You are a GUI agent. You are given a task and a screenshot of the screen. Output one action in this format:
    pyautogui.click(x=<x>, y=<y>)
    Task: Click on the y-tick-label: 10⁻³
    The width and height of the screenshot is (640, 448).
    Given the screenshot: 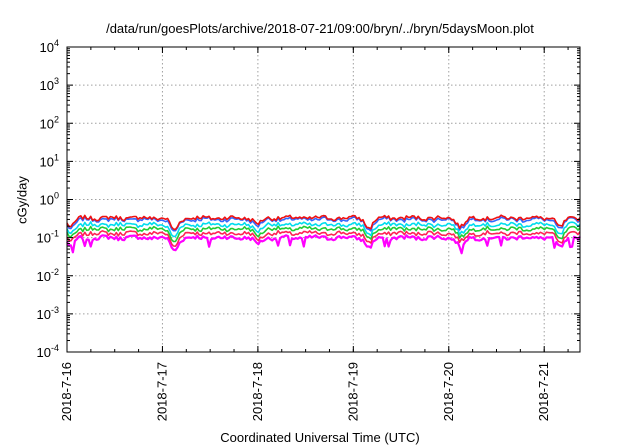 What is the action you would take?
    pyautogui.click(x=48, y=313)
    